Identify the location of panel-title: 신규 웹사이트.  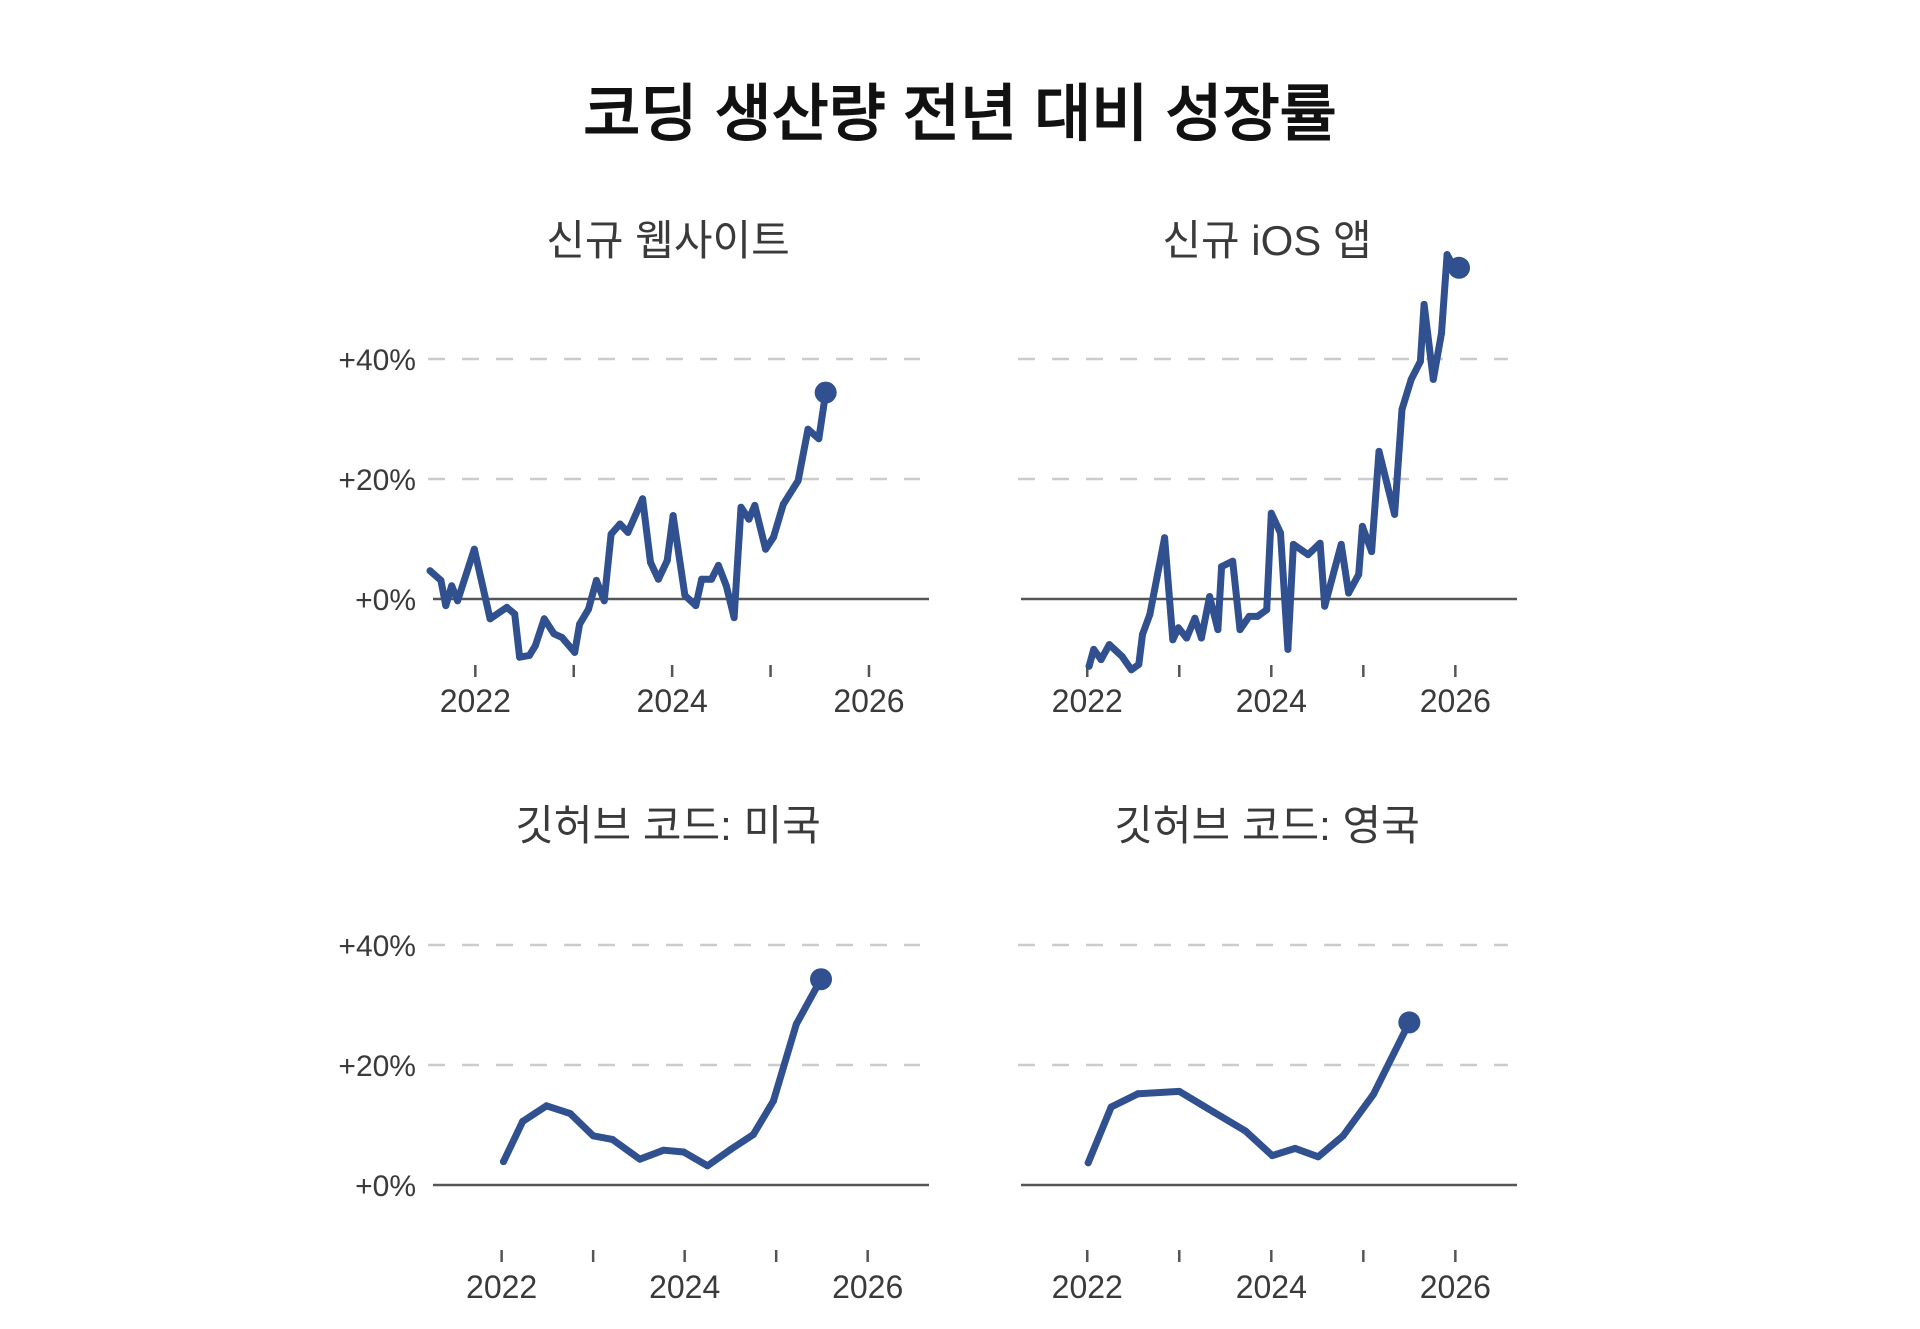
(668, 240).